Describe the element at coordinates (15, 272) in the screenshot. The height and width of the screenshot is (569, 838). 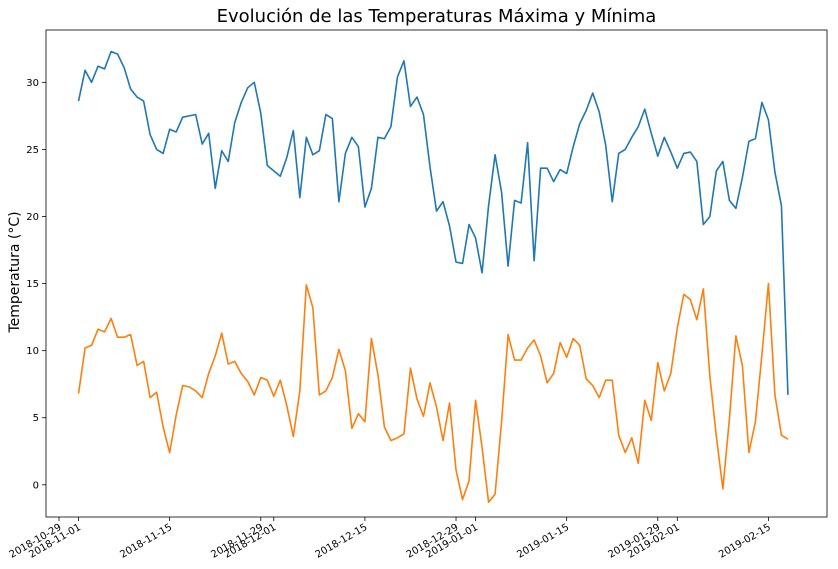
I see `y-axis-label: Temperatura (°C)` at that location.